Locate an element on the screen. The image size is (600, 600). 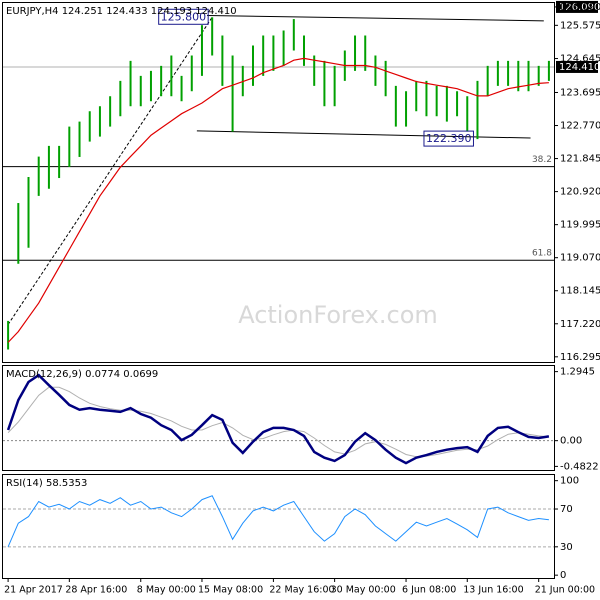
price-annotation: 122.390 is located at coordinates (449, 138).